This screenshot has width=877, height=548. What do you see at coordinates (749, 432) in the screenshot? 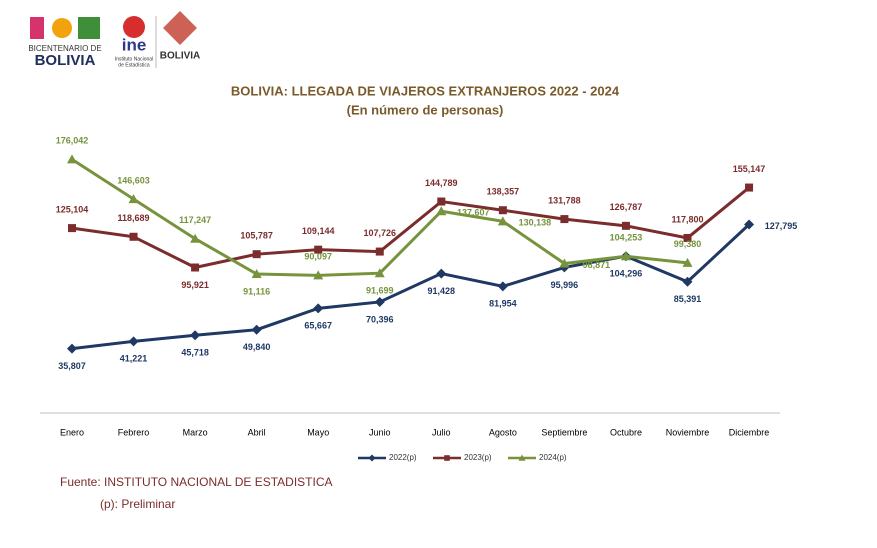
I see `x-tick-label: Diciembre` at bounding box center [749, 432].